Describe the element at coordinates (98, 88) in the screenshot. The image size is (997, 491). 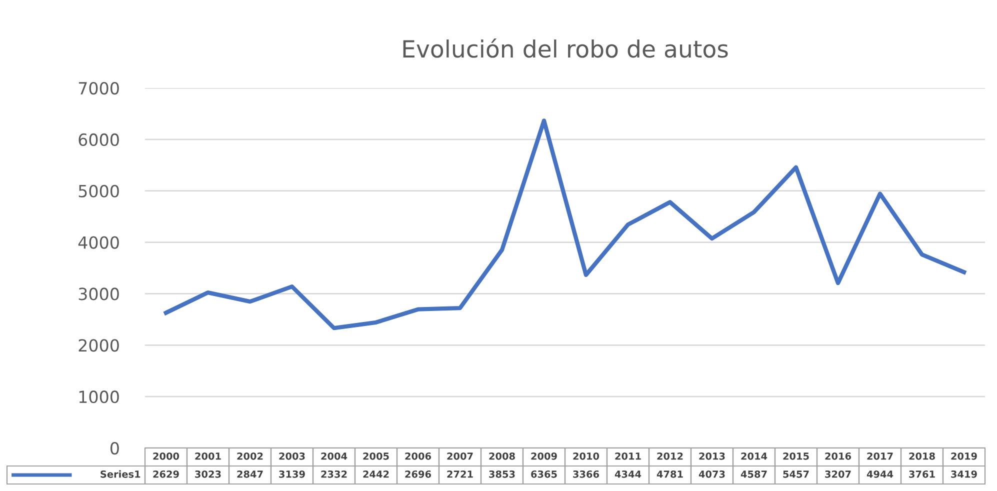
I see `y-tick-label: 7000` at that location.